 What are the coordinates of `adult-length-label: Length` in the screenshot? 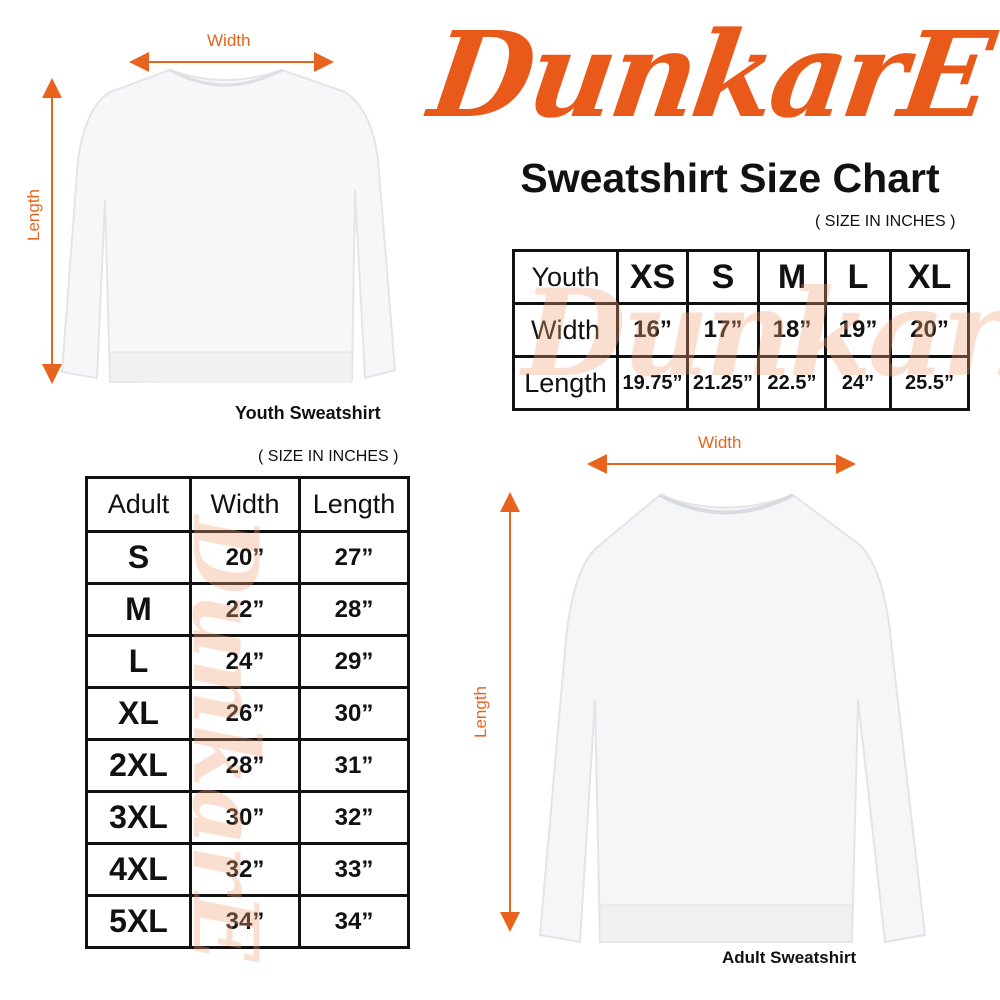 It's located at (480, 712).